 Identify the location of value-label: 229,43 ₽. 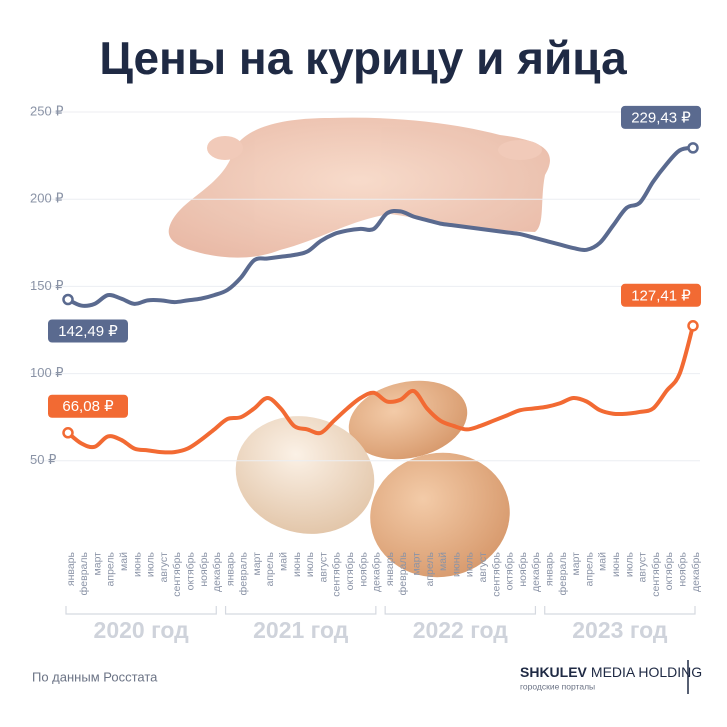
(661, 117).